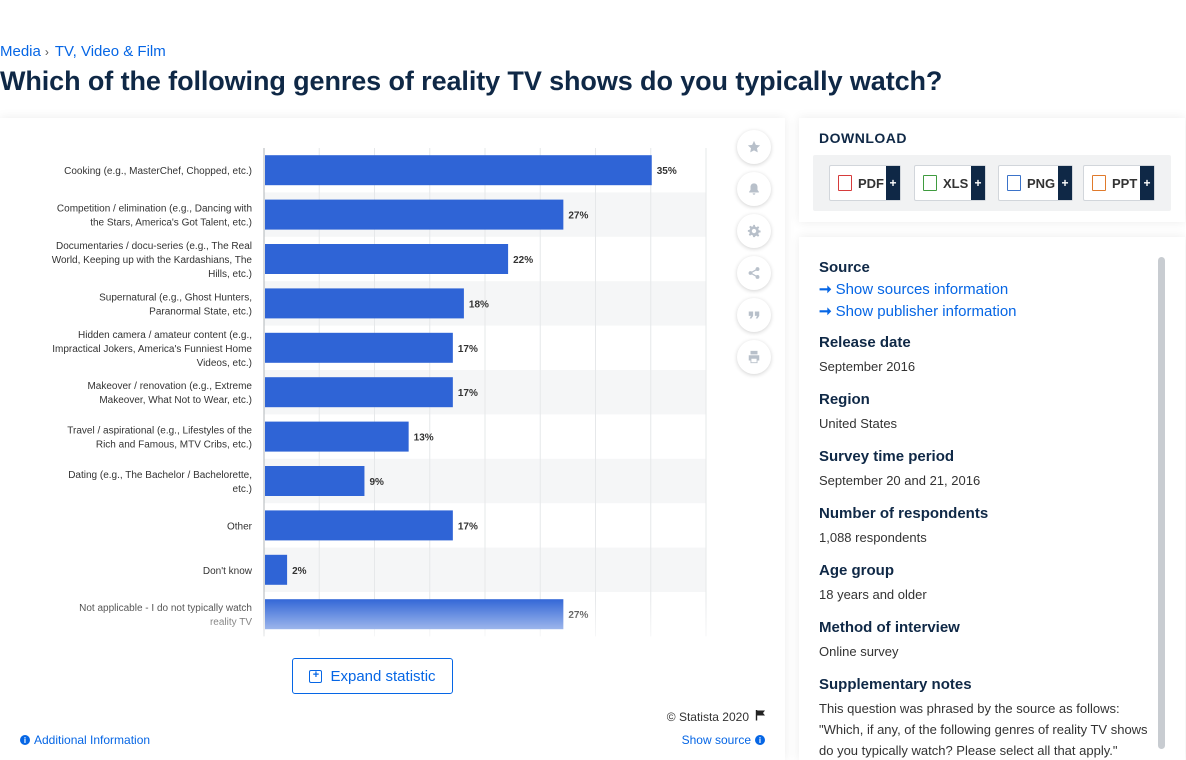 This screenshot has width=1186, height=760. I want to click on chart-tools, so click(755, 256).